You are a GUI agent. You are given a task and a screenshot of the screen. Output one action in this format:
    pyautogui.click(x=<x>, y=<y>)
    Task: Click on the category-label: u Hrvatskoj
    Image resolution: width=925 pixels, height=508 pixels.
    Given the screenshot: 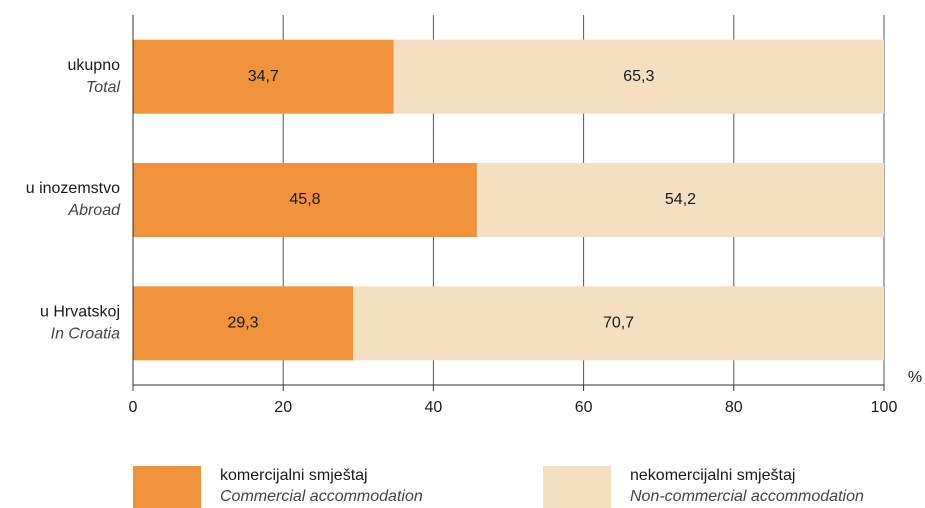 What is the action you would take?
    pyautogui.click(x=80, y=312)
    